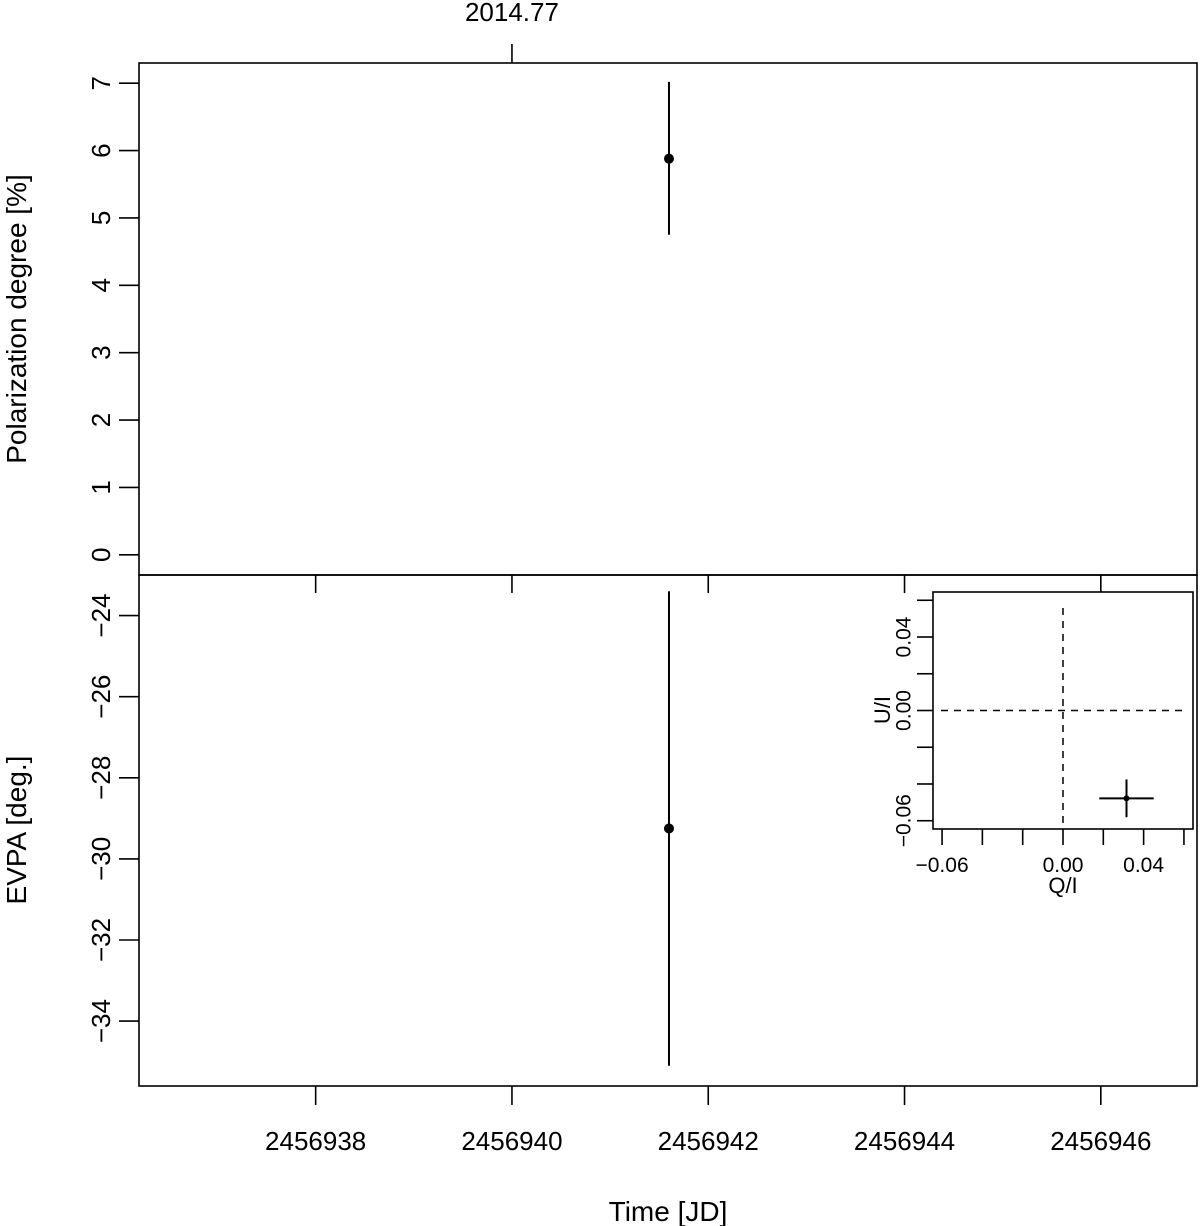 This screenshot has width=1200, height=1226. Describe the element at coordinates (101, 285) in the screenshot. I see `pd-y-tick-label: 4` at that location.